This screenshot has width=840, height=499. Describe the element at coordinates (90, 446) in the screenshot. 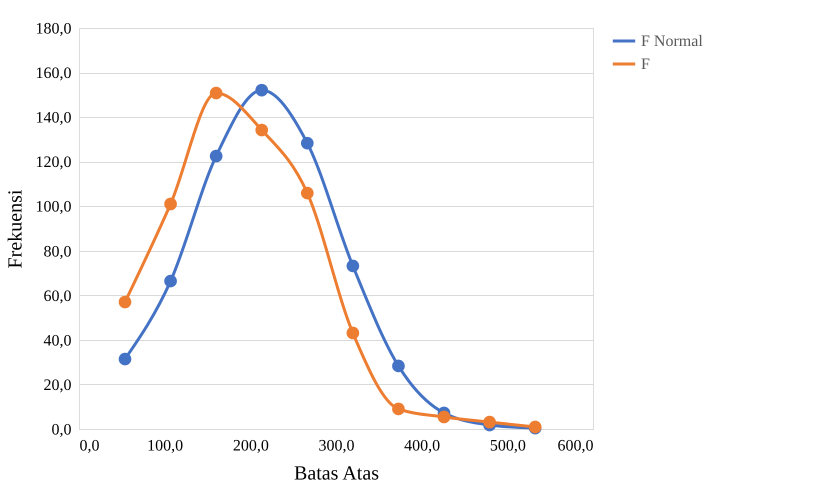

I see `x-tick-label: 0,0` at that location.